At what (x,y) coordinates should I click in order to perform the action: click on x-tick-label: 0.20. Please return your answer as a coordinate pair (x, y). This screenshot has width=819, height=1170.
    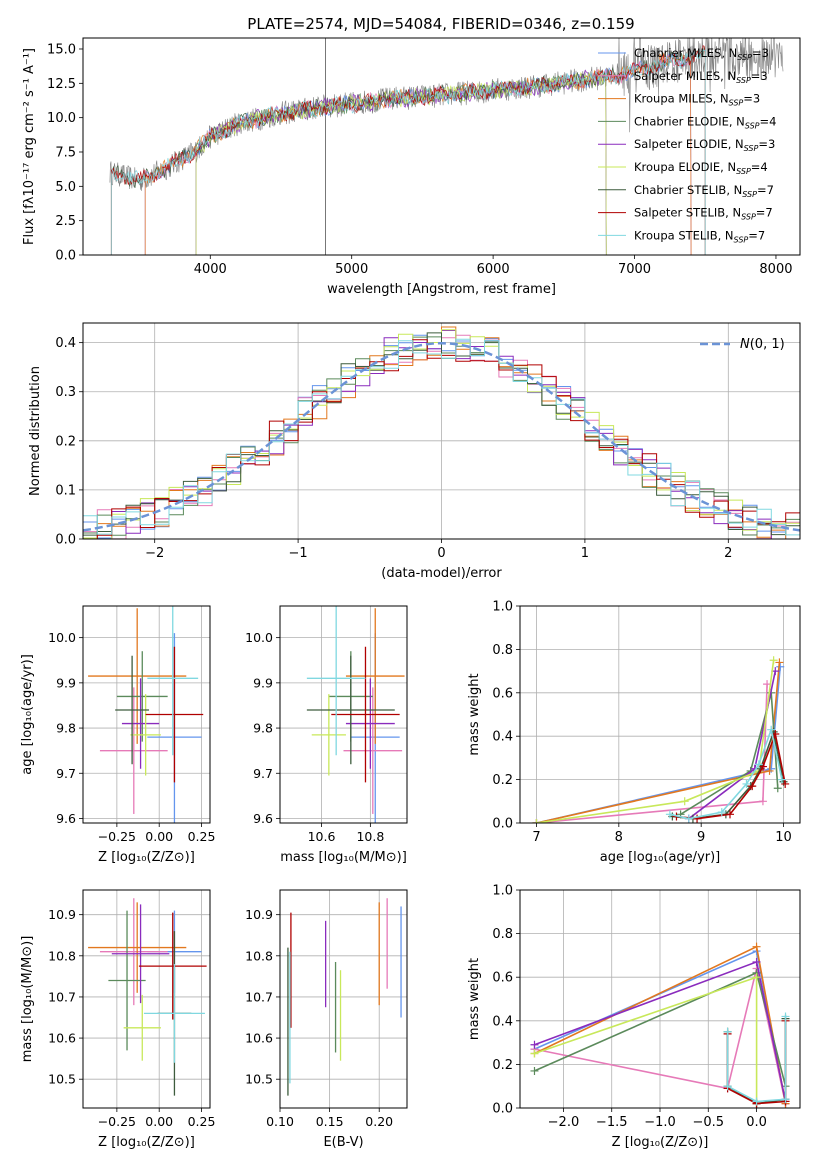
    Looking at the image, I should click on (379, 1121).